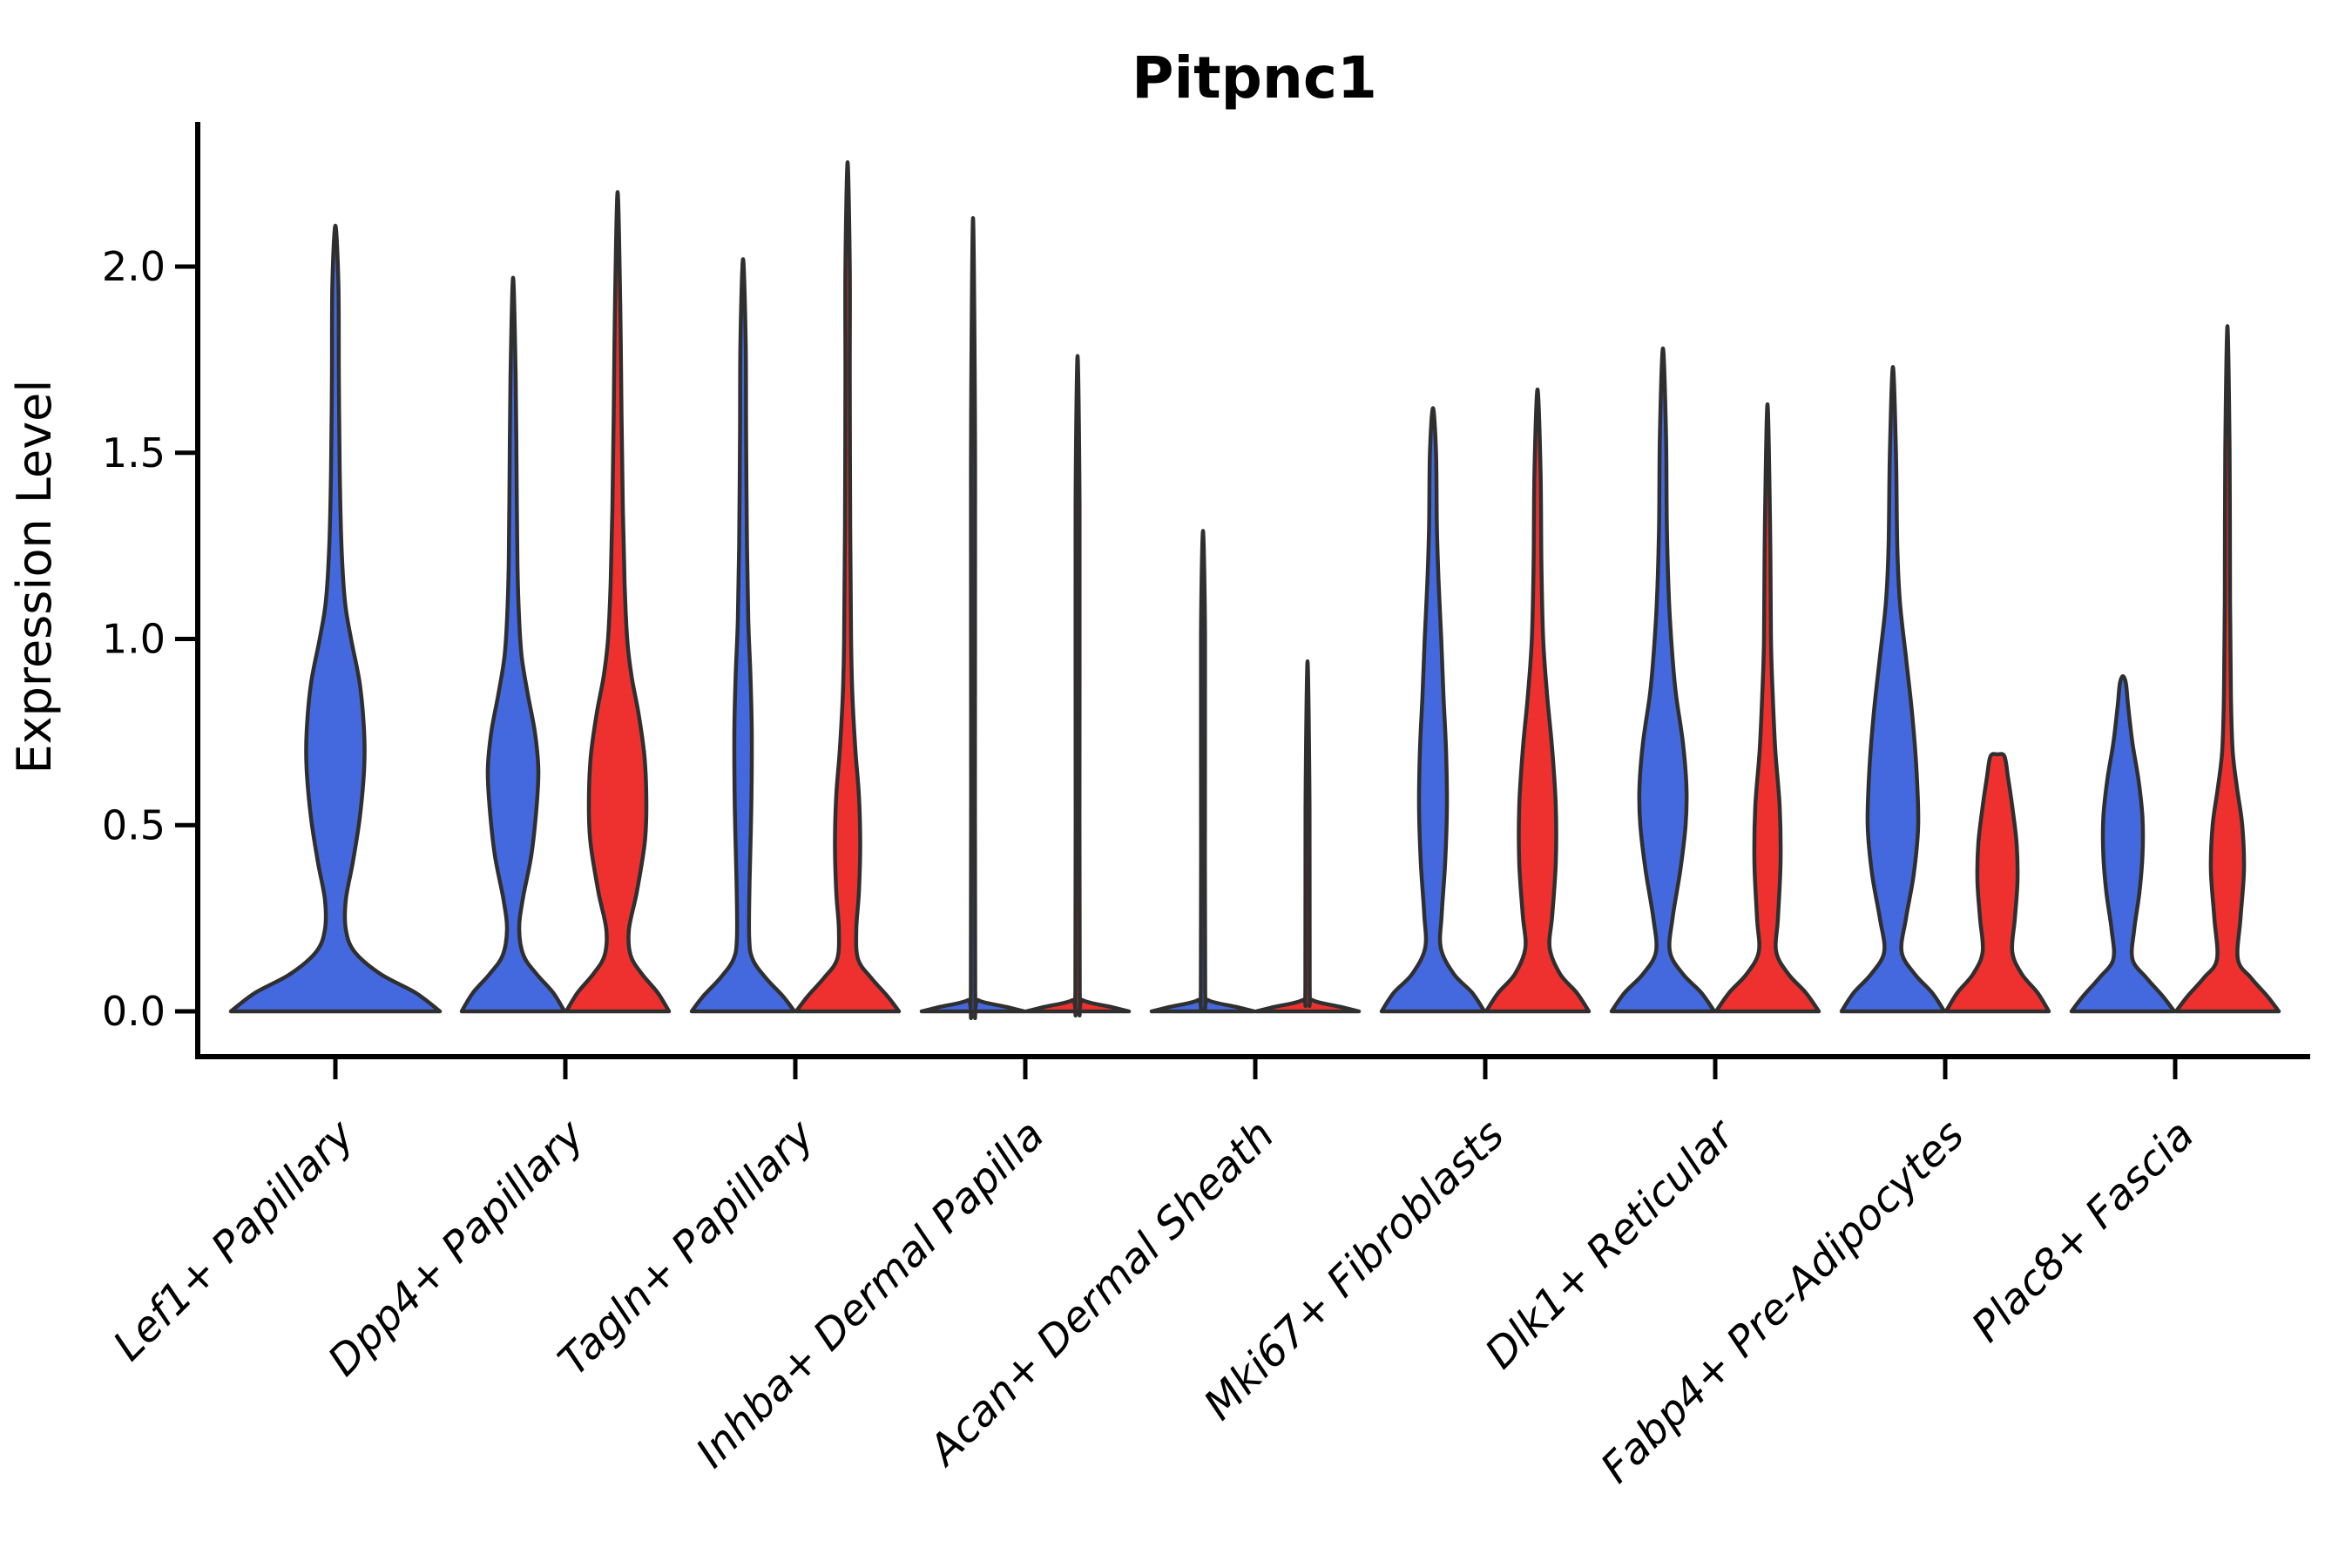 Image resolution: width=2352 pixels, height=1568 pixels. Describe the element at coordinates (1663, 680) in the screenshot. I see `violin-dlk1-blue` at that location.